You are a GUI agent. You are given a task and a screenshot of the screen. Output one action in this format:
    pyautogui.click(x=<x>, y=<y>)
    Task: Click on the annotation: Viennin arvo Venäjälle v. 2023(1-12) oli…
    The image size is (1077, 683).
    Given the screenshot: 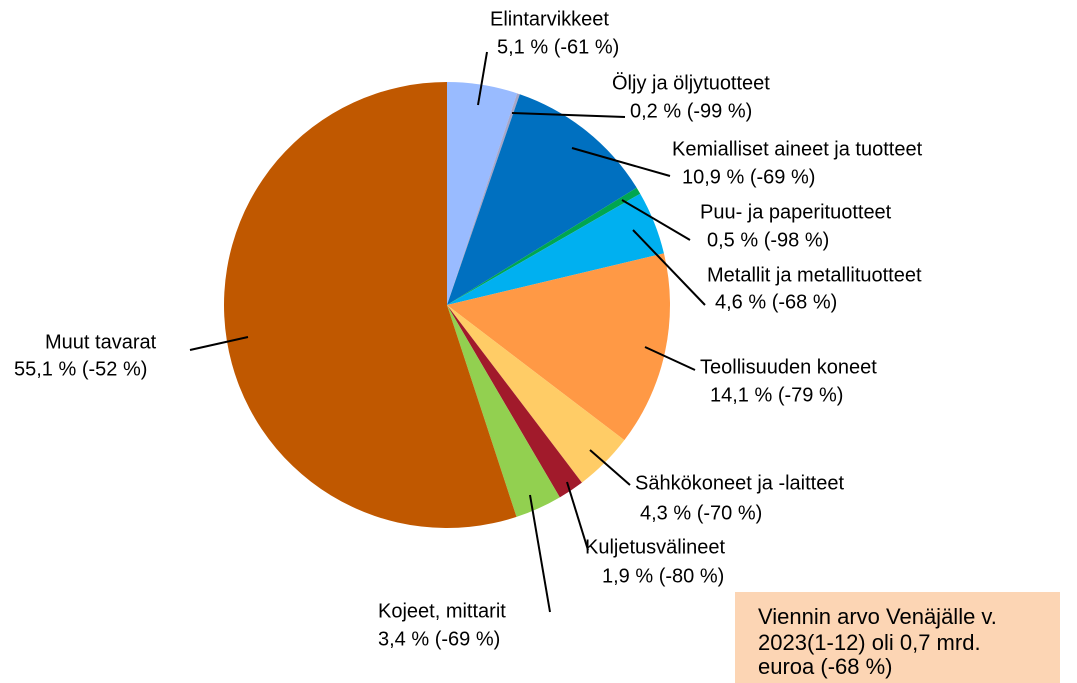 What is the action you would take?
    pyautogui.click(x=897, y=637)
    